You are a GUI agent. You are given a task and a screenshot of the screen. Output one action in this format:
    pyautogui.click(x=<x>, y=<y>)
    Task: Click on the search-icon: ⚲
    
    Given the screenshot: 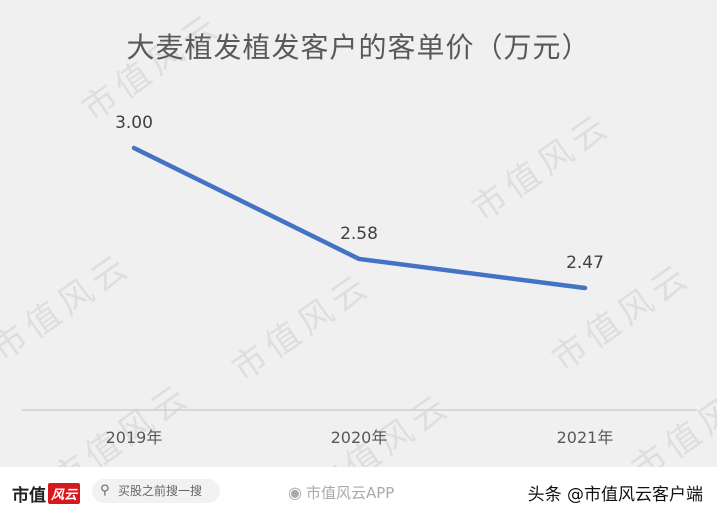 What is the action you would take?
    pyautogui.click(x=105, y=490)
    